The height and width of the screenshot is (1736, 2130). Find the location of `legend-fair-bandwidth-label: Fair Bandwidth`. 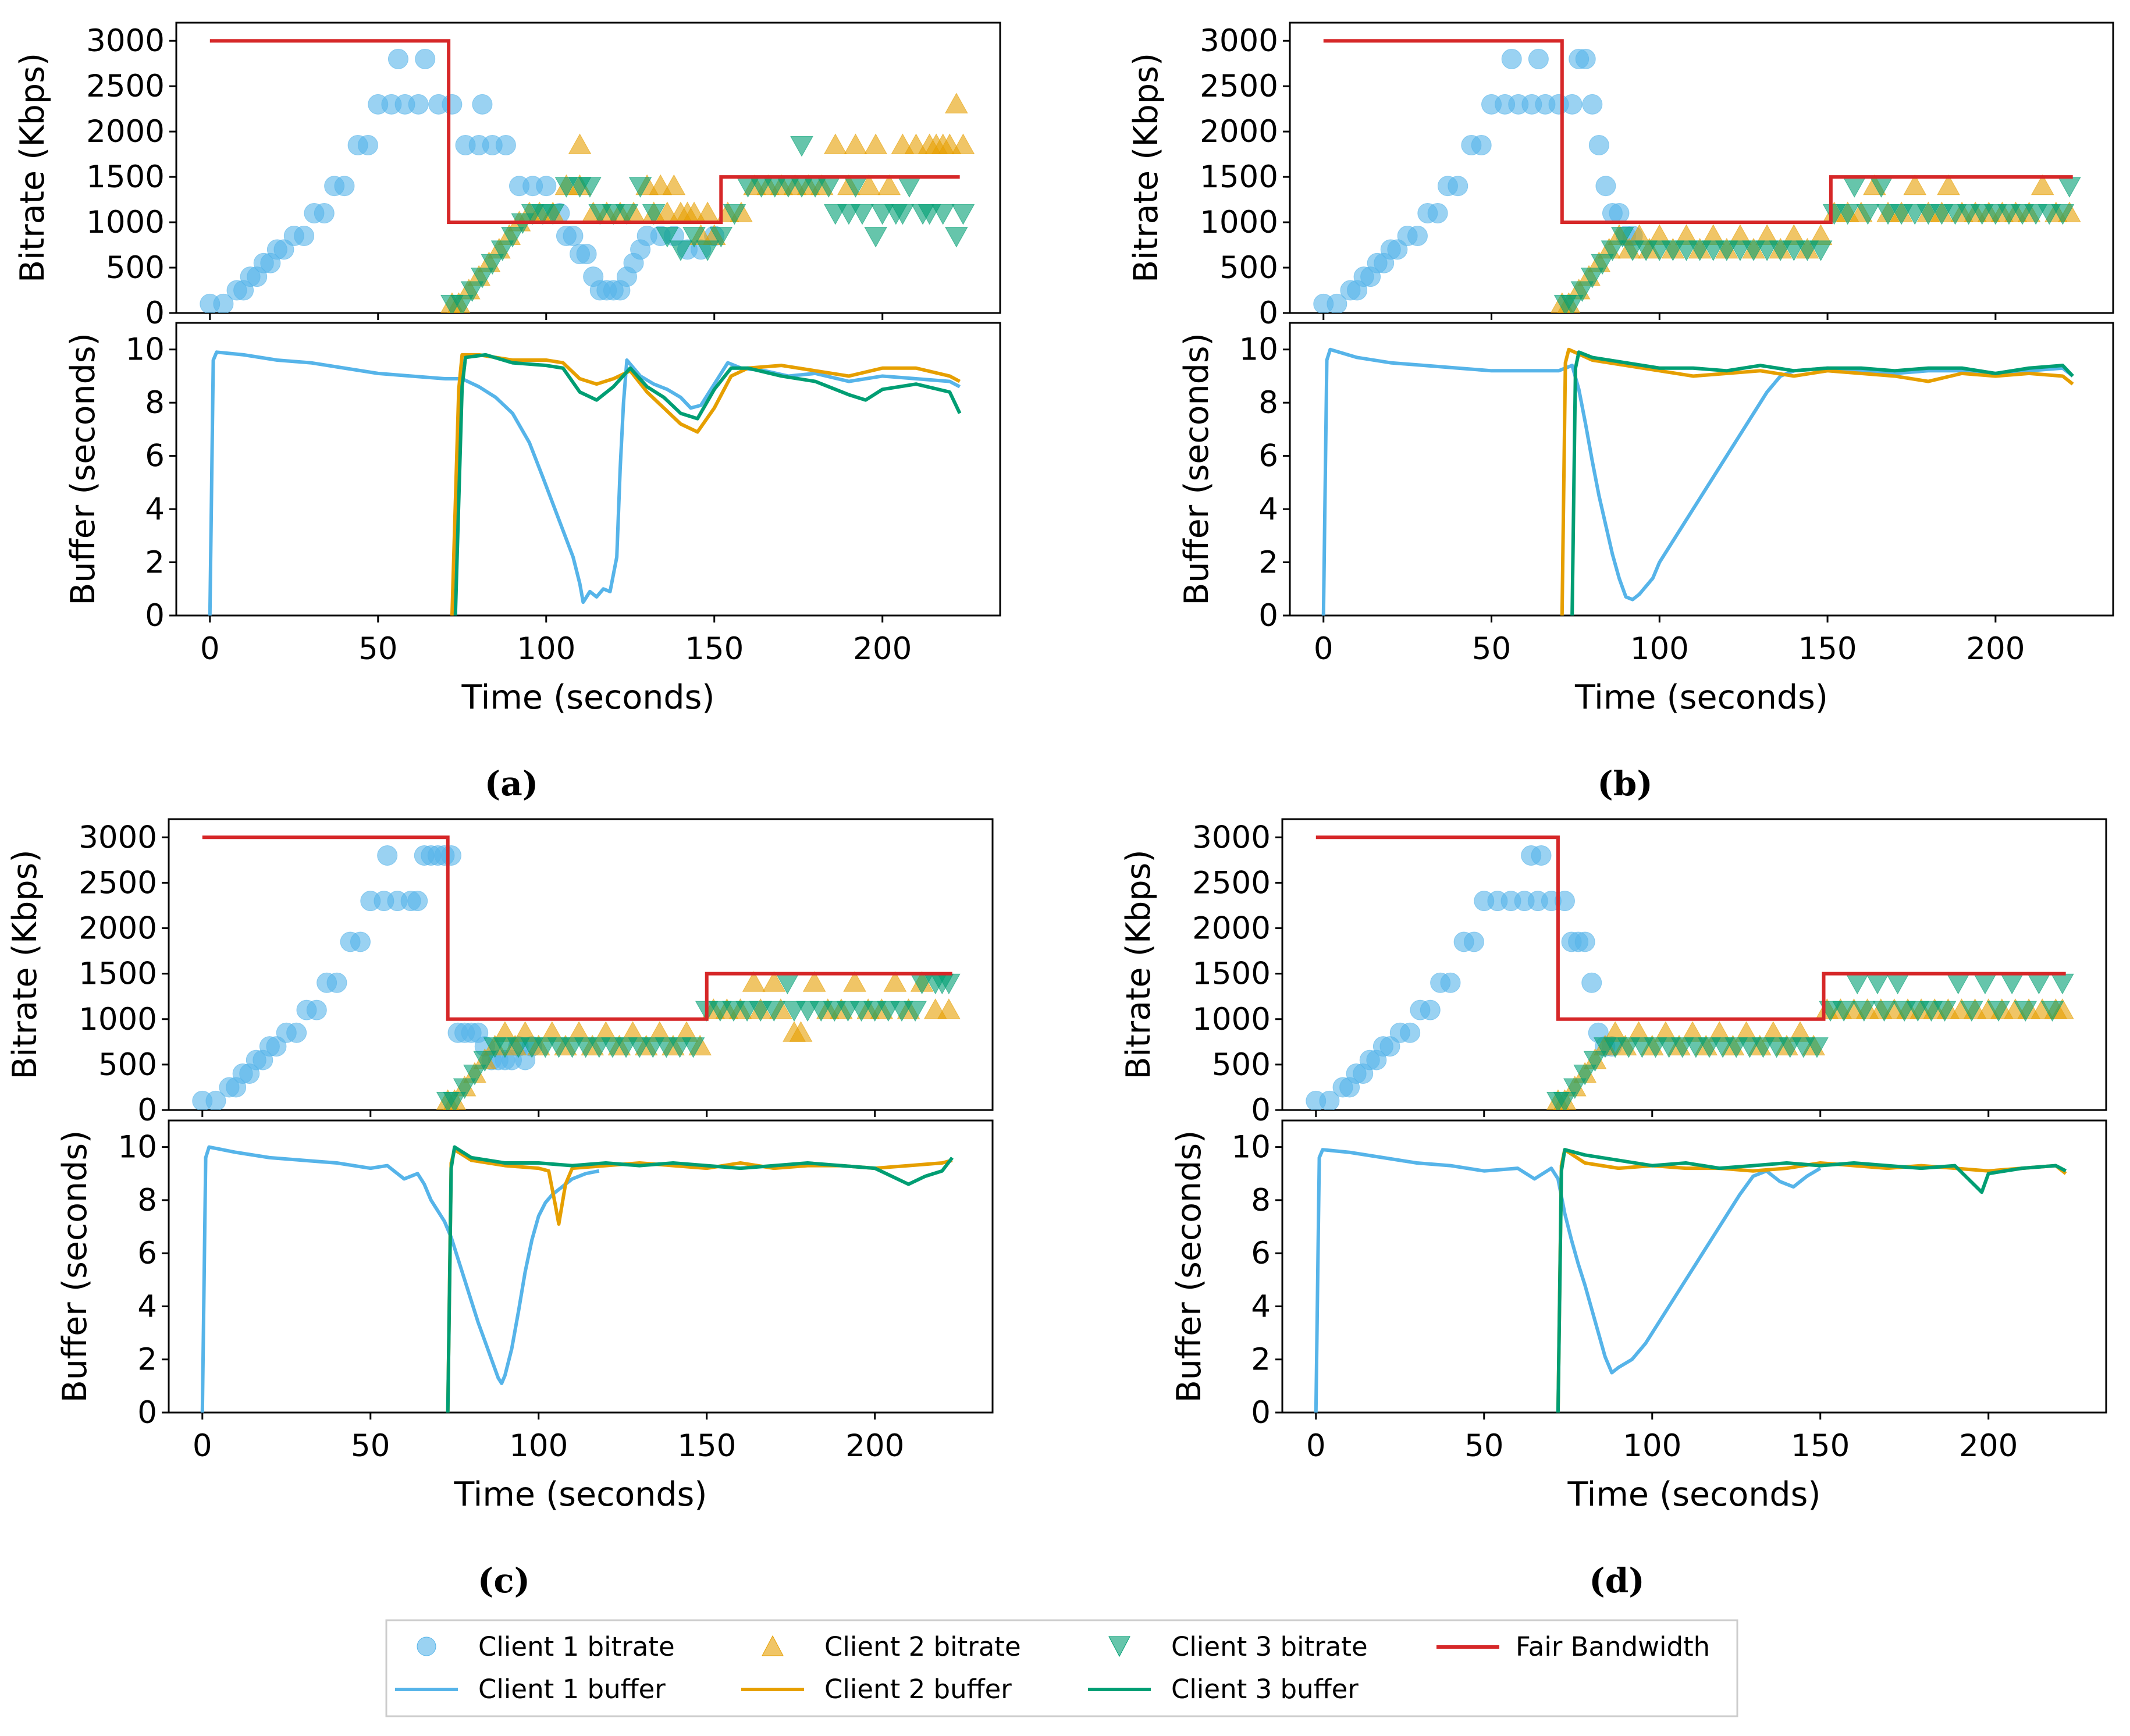

legend-fair-bandwidth-label: Fair Bandwidth is located at coordinates (1613, 1647).